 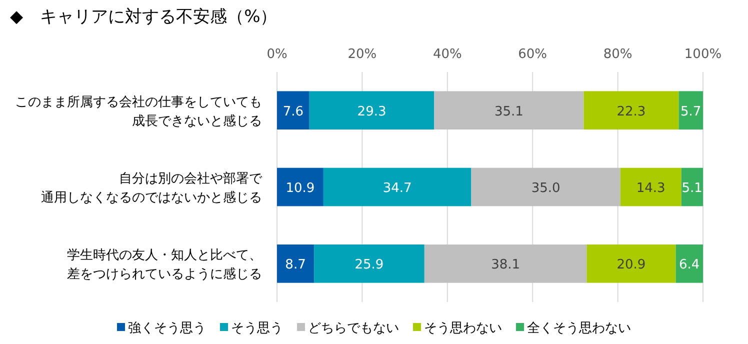 I want to click on data-label: 14.3, so click(x=651, y=188).